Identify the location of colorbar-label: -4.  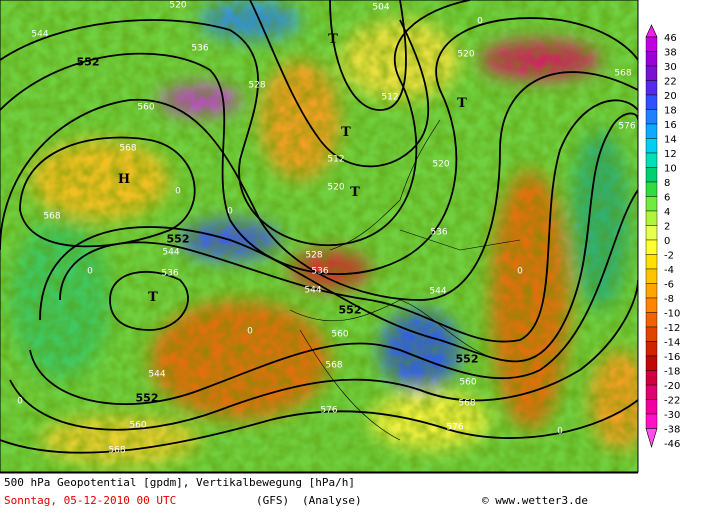
(669, 270).